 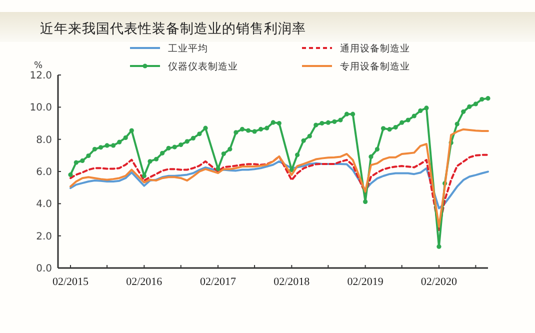 I want to click on x-tick-label: 02/2015, so click(x=71, y=282).